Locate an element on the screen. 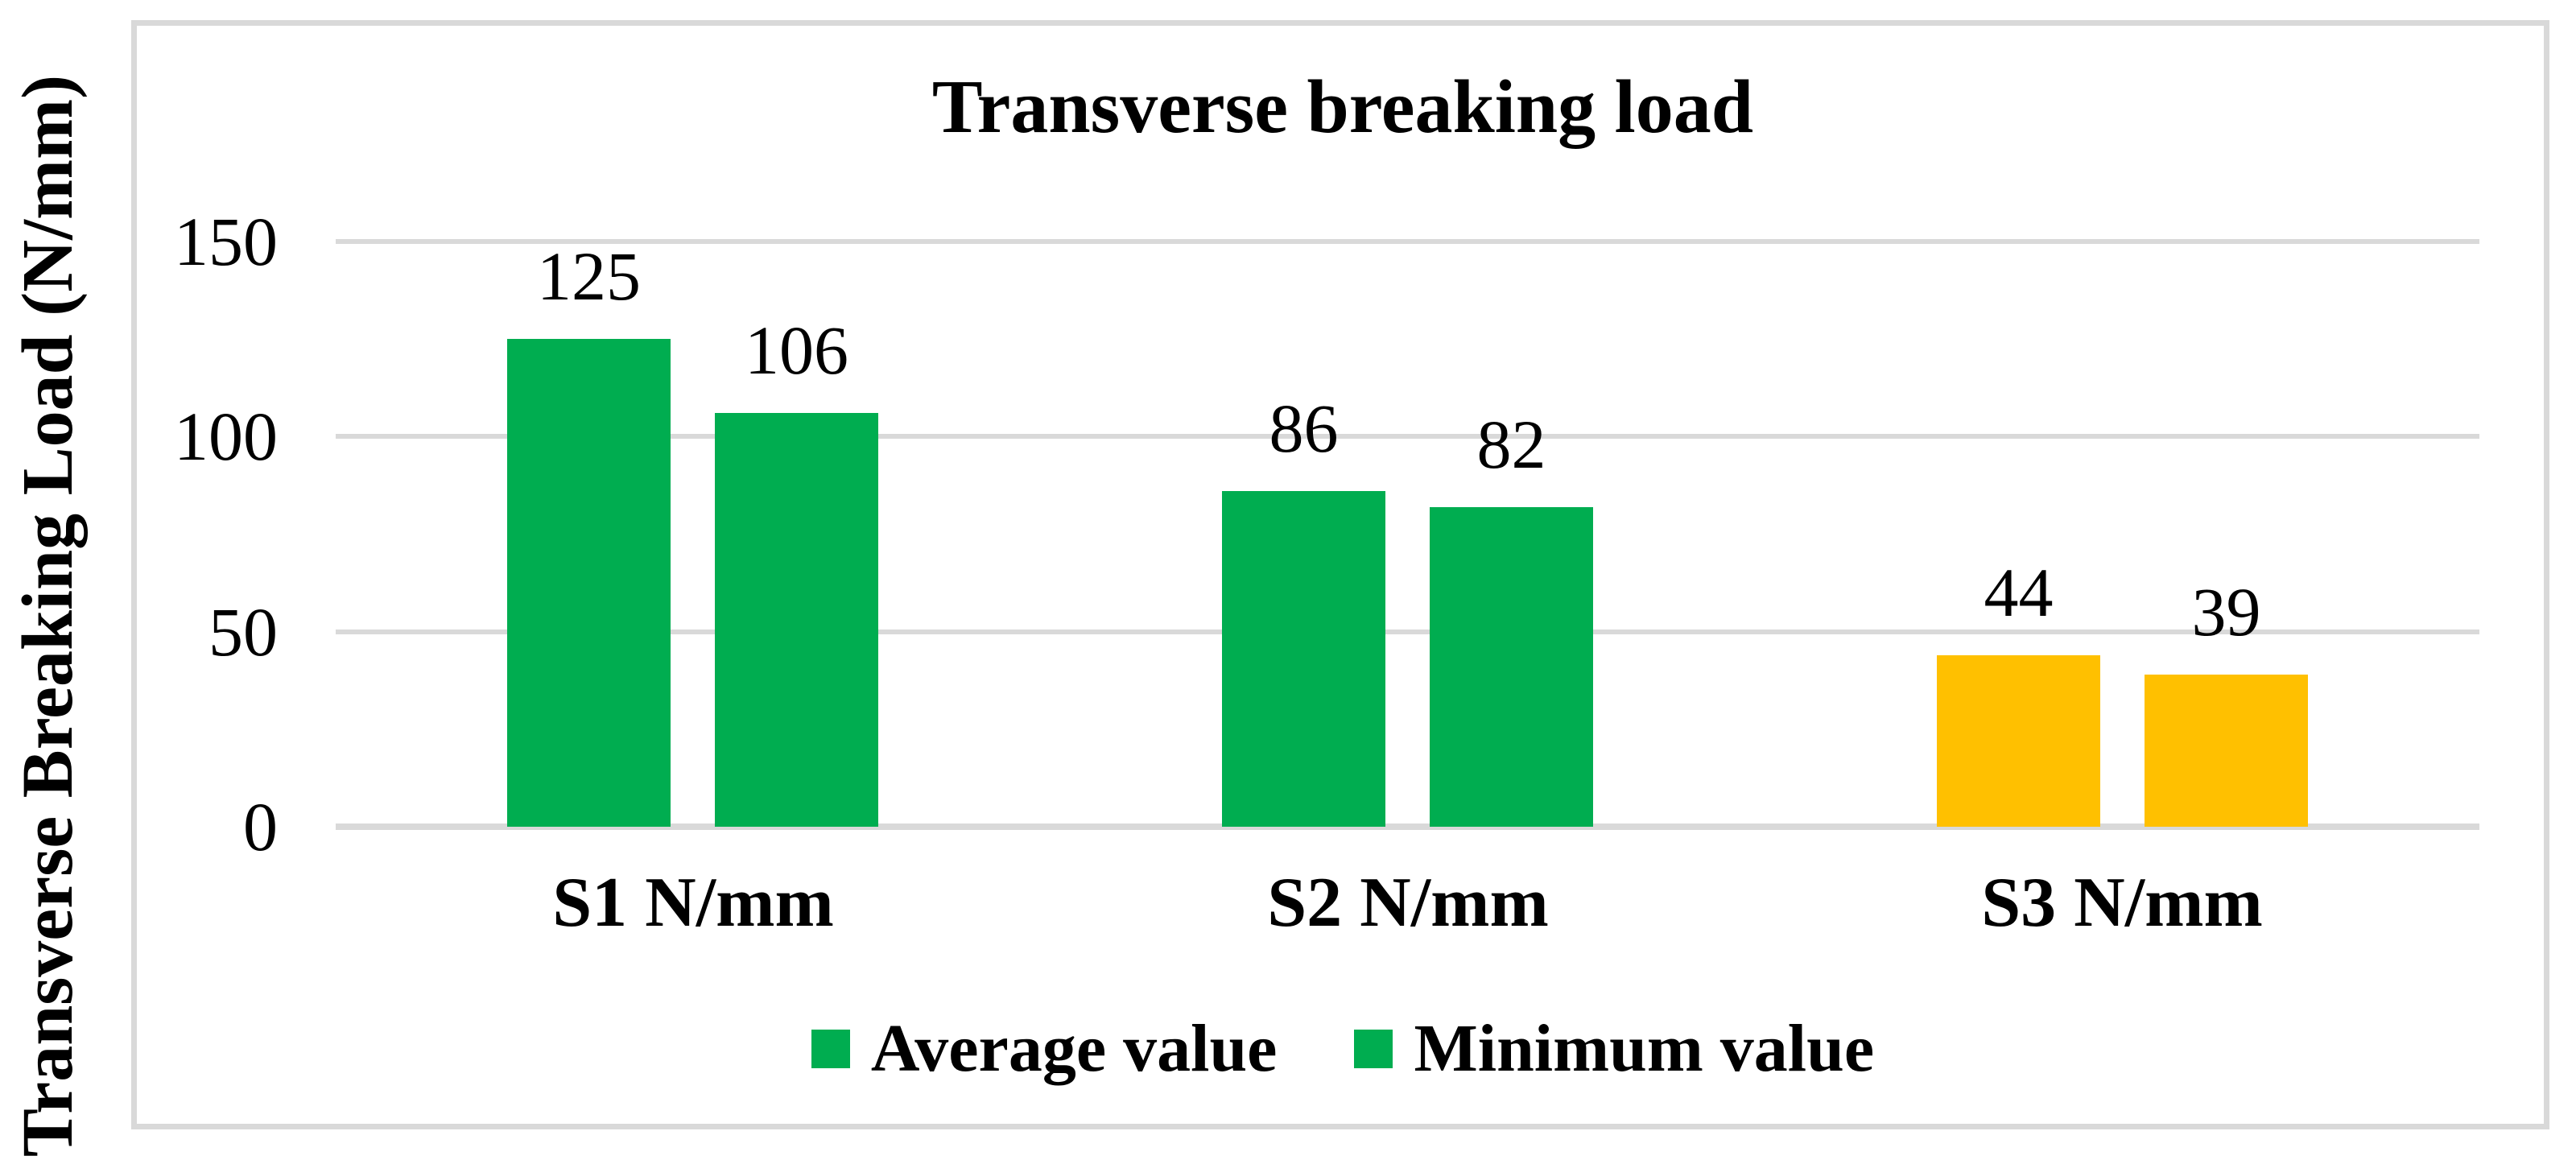  legend: Average value Minimum value is located at coordinates (1342, 1049).